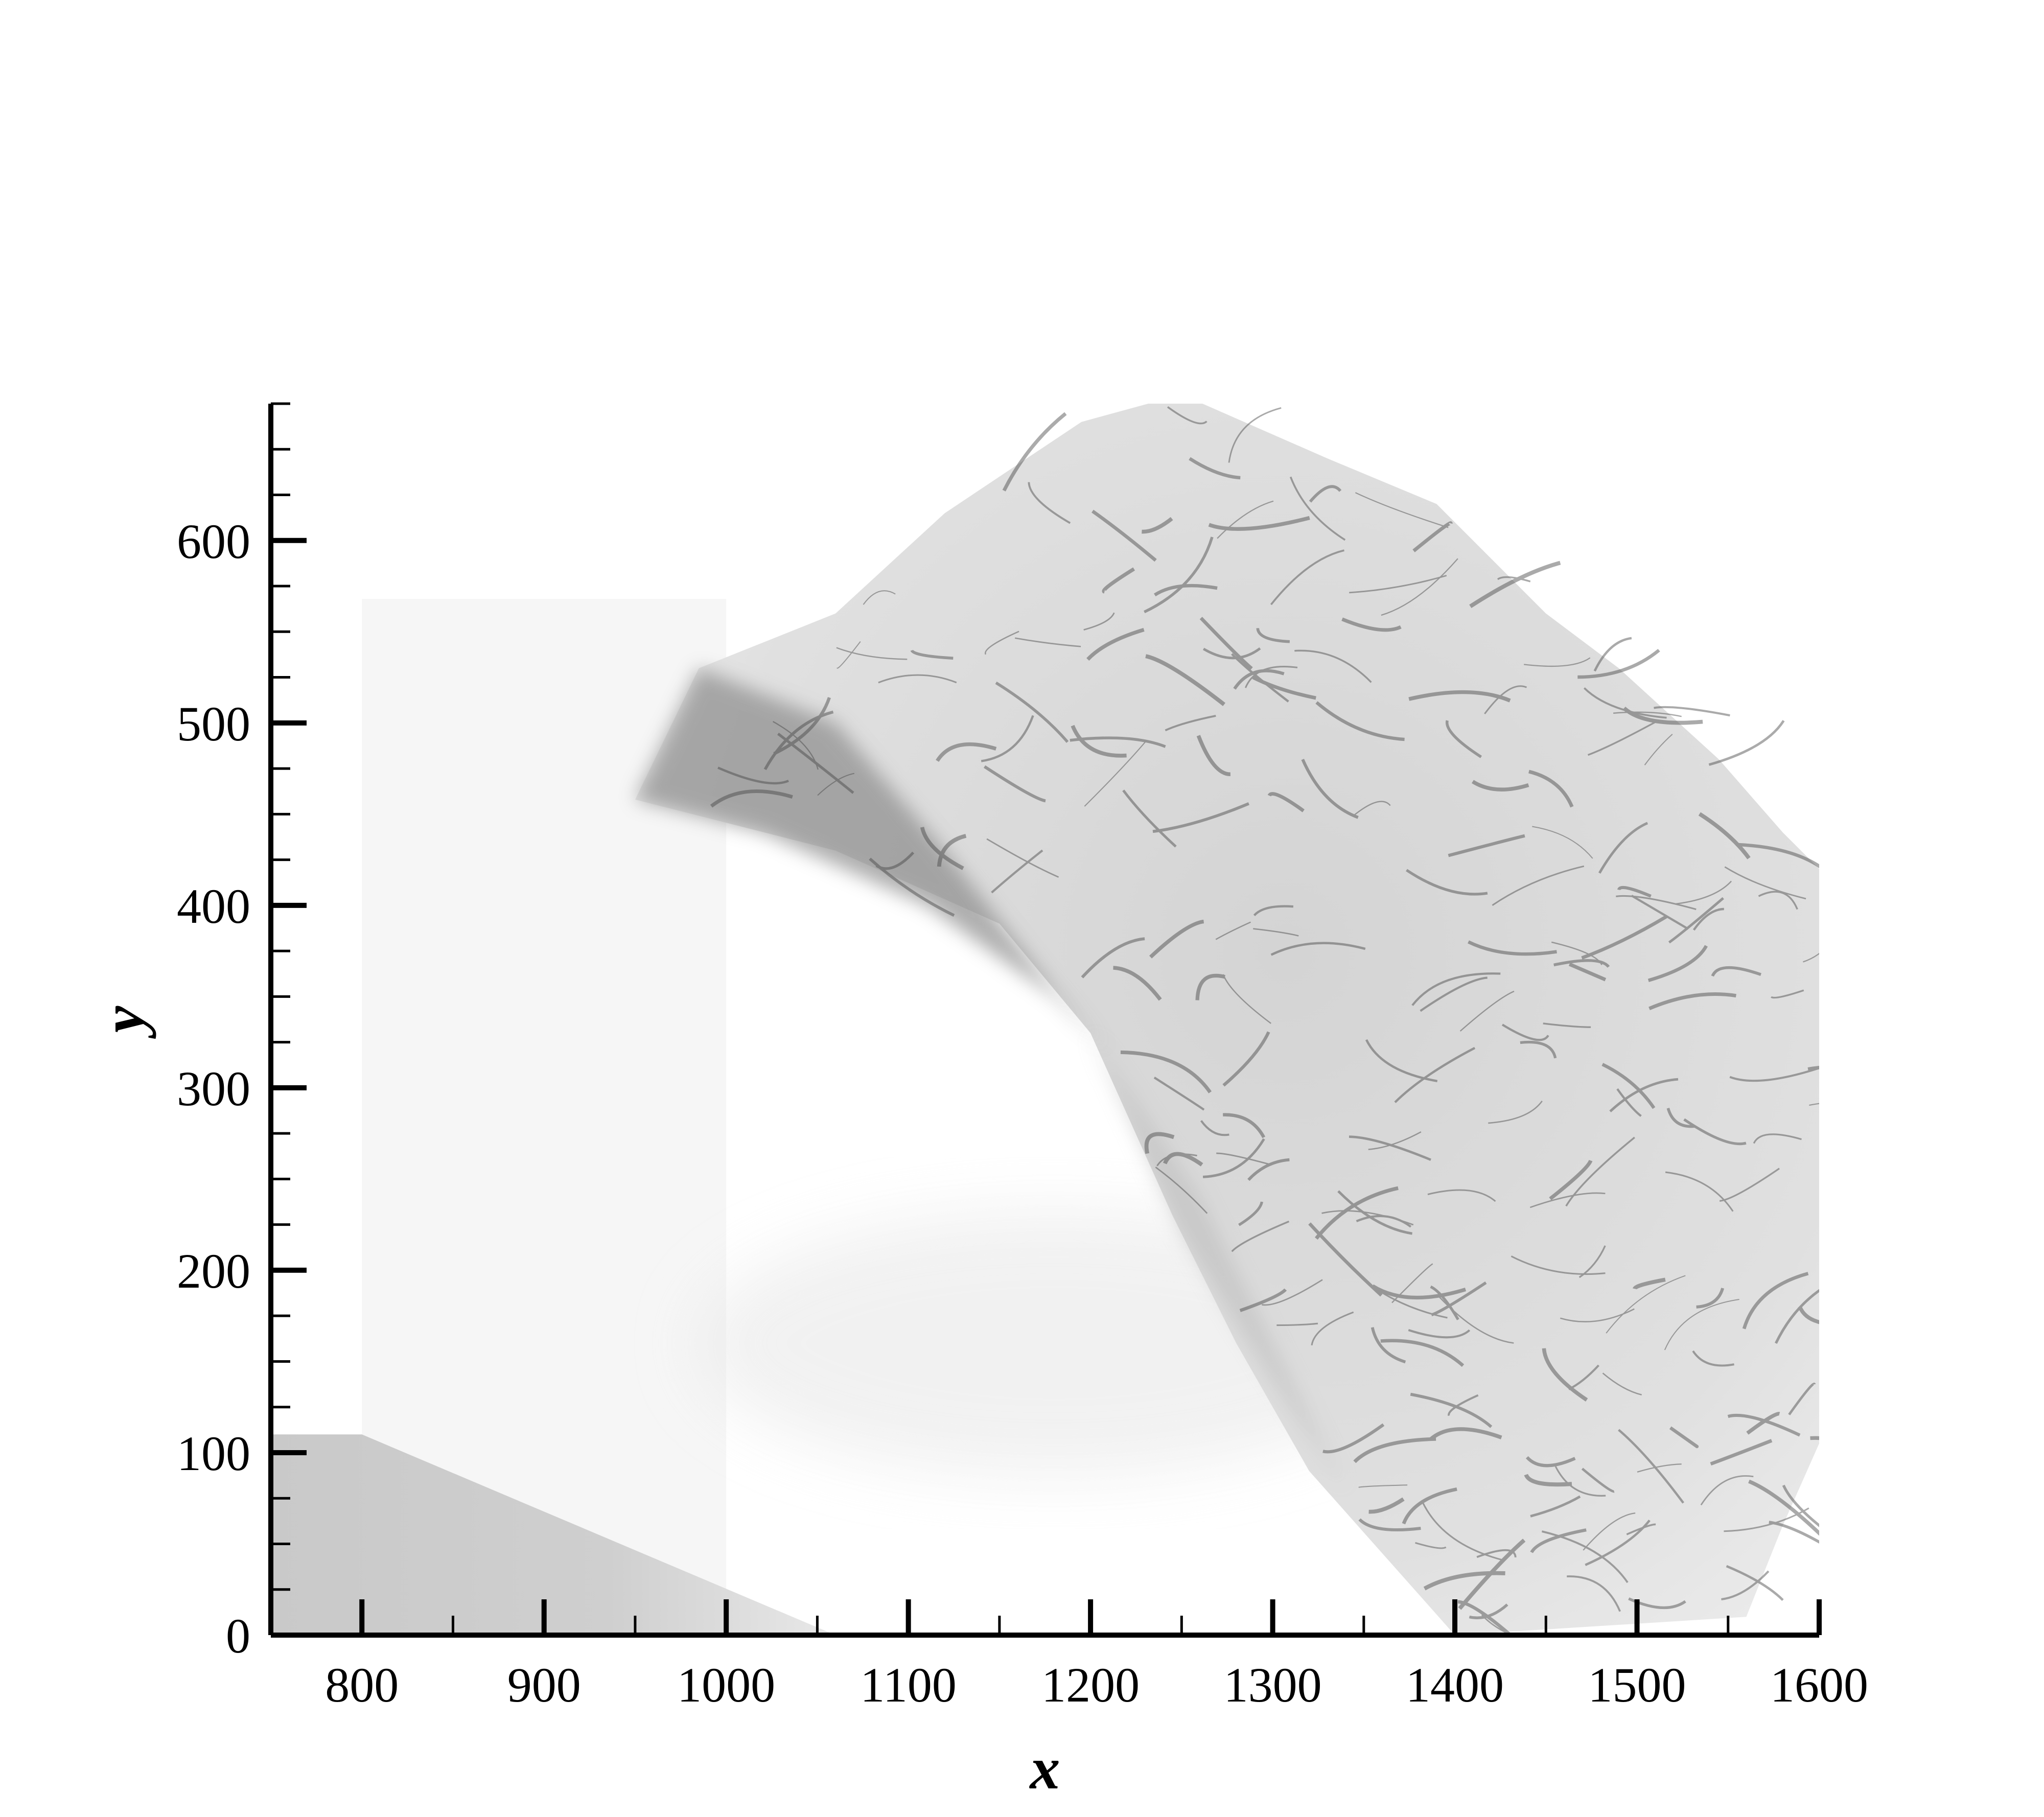 This screenshot has width=2044, height=1817. What do you see at coordinates (1819, 1685) in the screenshot?
I see `x-tick-label: 1600` at bounding box center [1819, 1685].